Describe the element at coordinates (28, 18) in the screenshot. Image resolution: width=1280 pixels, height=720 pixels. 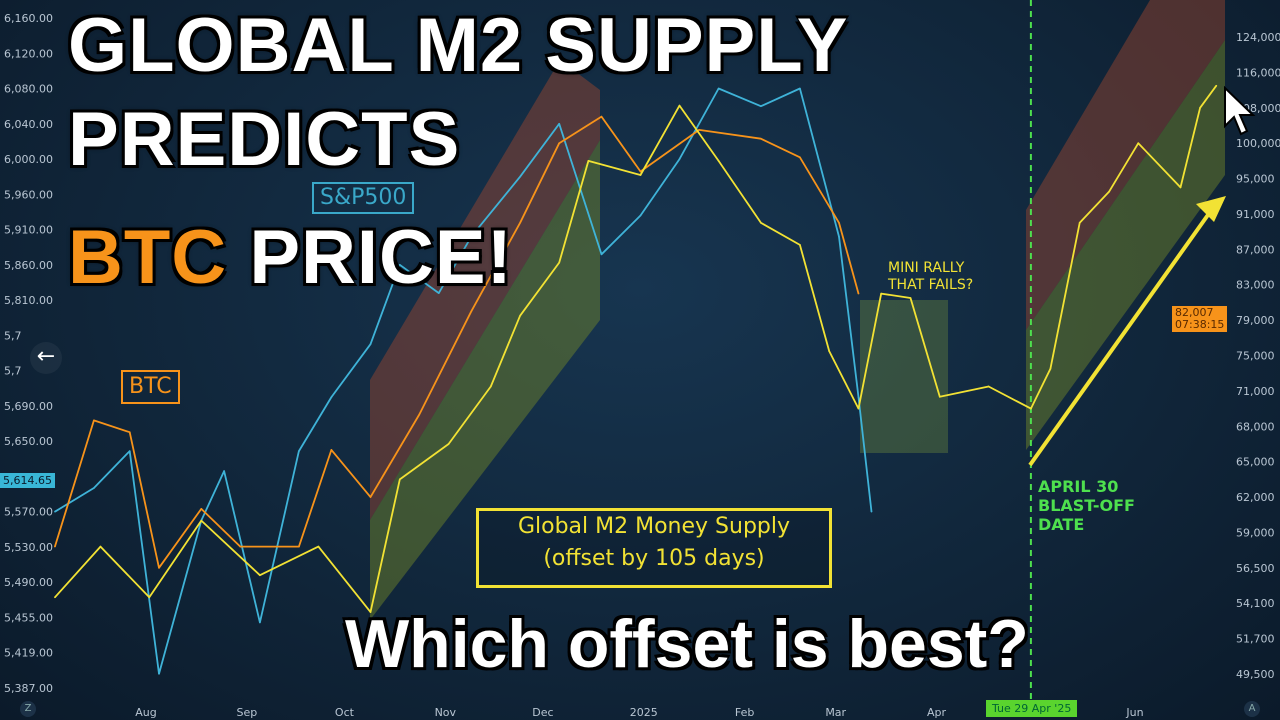
I see `left-axis-tick: 6,160.00` at that location.